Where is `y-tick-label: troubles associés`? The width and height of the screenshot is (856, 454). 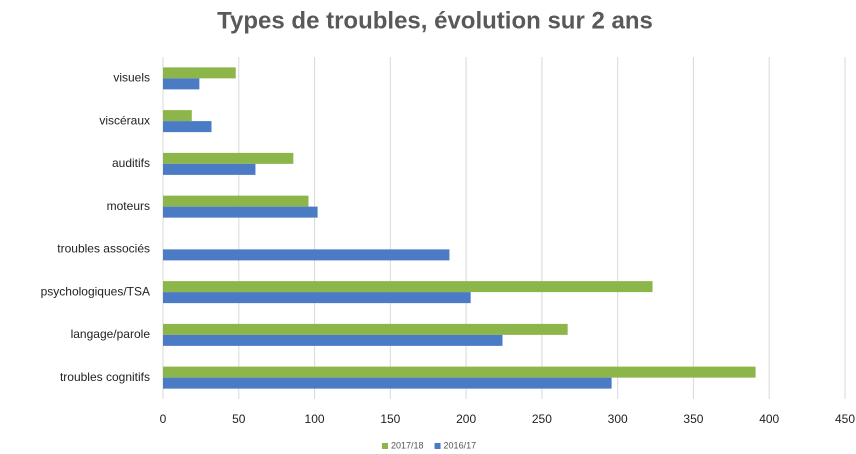
y-tick-label: troubles associés is located at coordinates (103, 249).